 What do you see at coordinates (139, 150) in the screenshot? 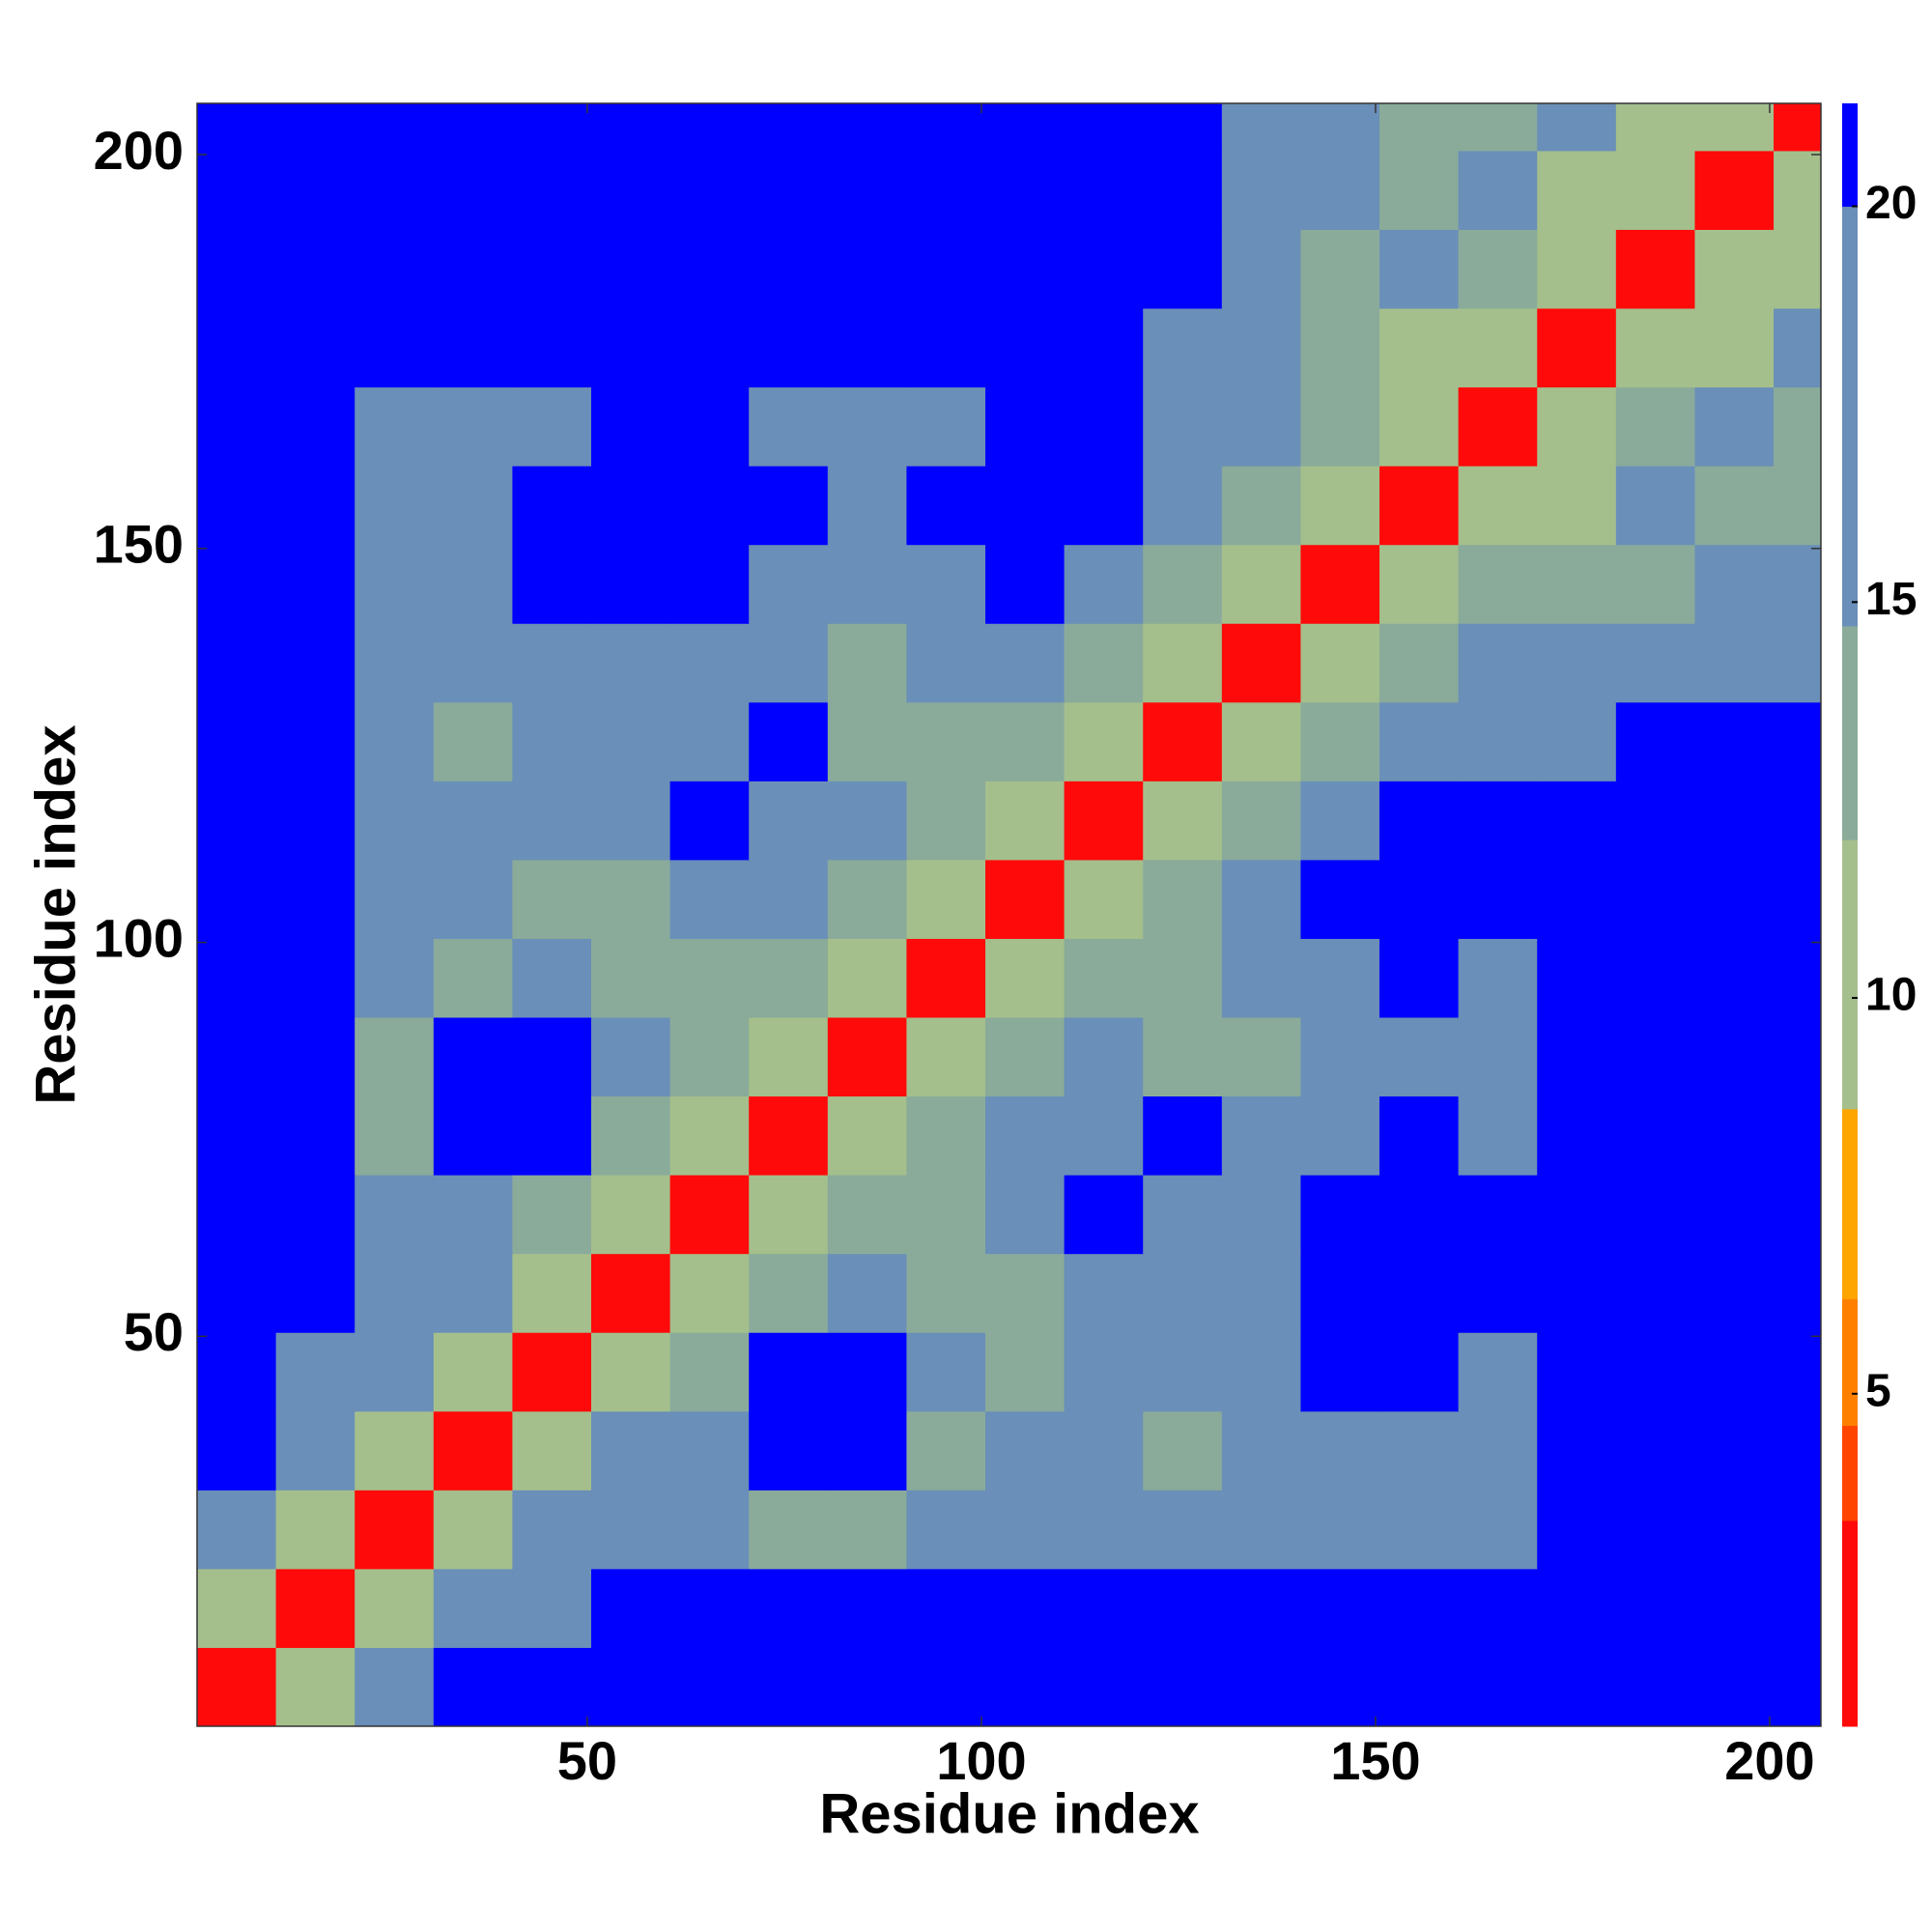
I see `y-tick-label: 200` at bounding box center [139, 150].